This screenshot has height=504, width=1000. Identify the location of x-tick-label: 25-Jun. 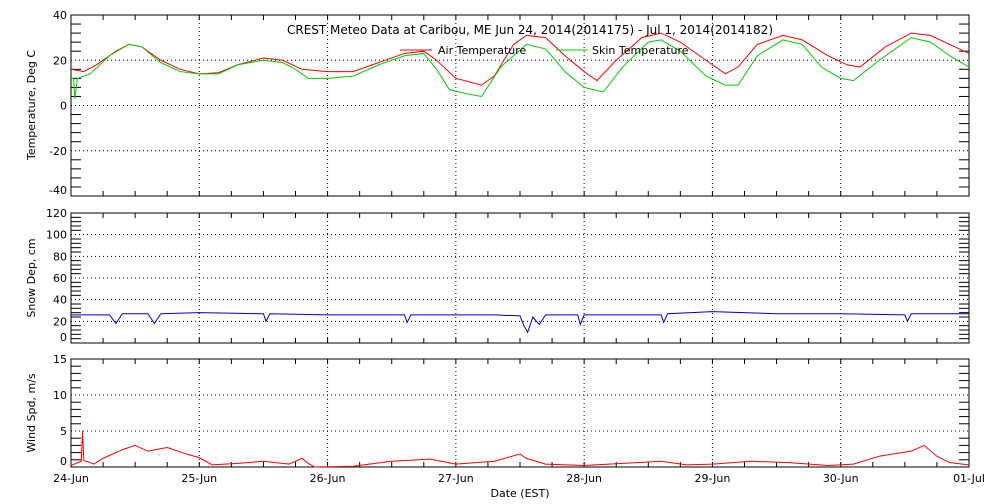
(199, 478).